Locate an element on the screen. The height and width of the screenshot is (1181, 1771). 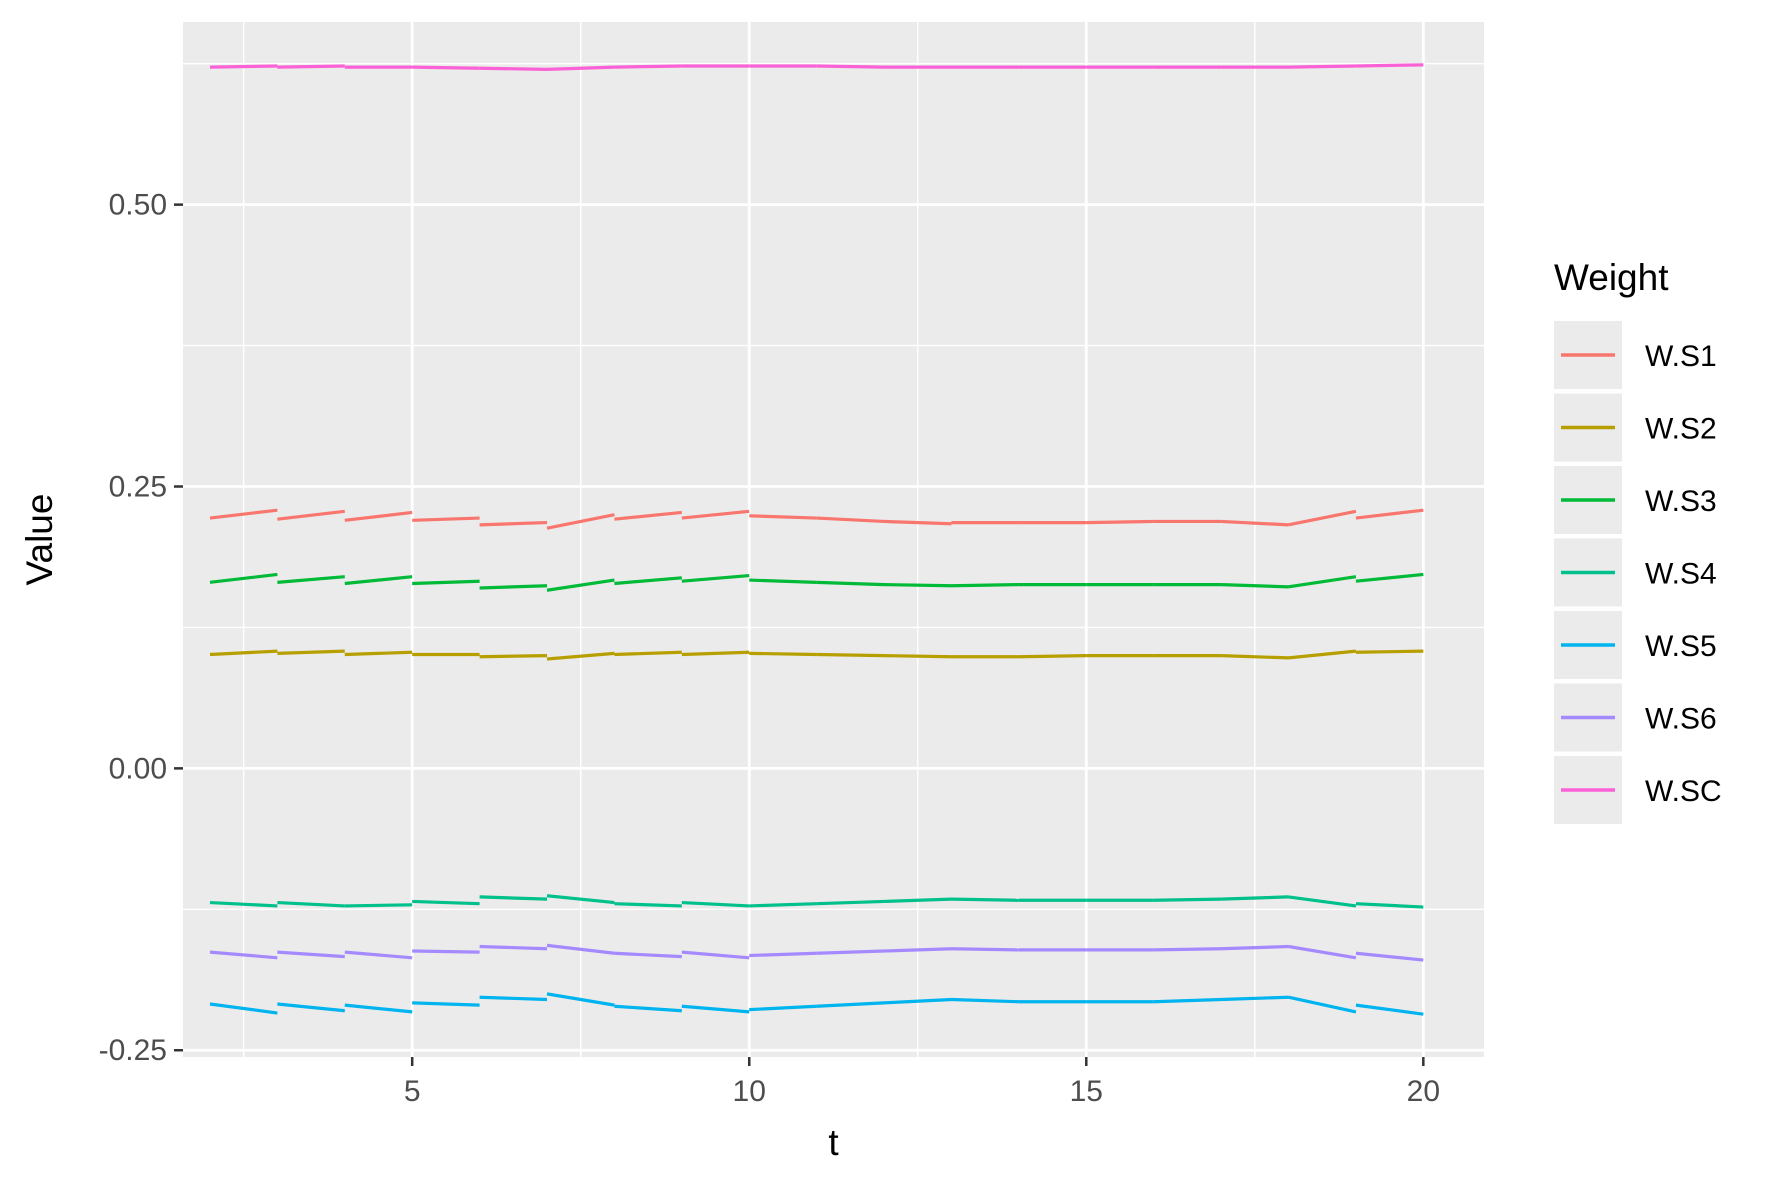
legend-item: W.SC is located at coordinates (1638, 790).